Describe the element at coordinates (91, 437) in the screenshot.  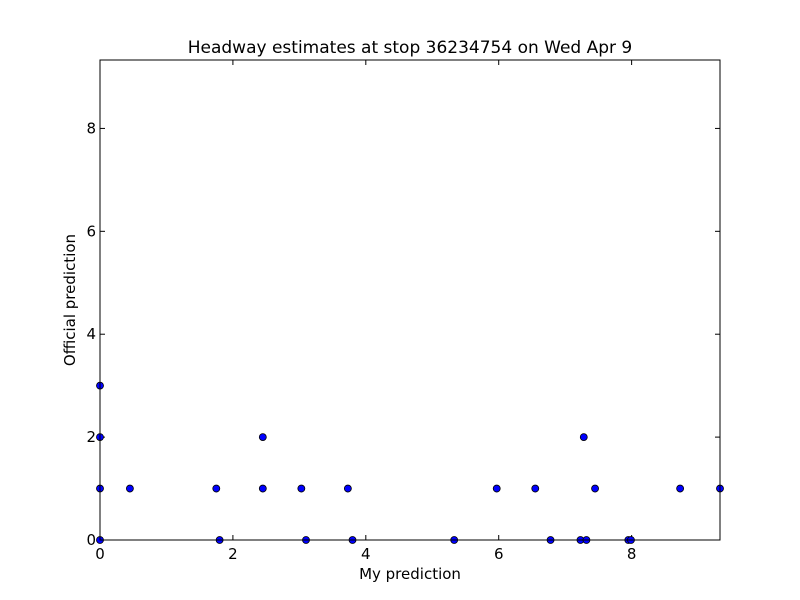
I see `y-tick-label: 2` at that location.